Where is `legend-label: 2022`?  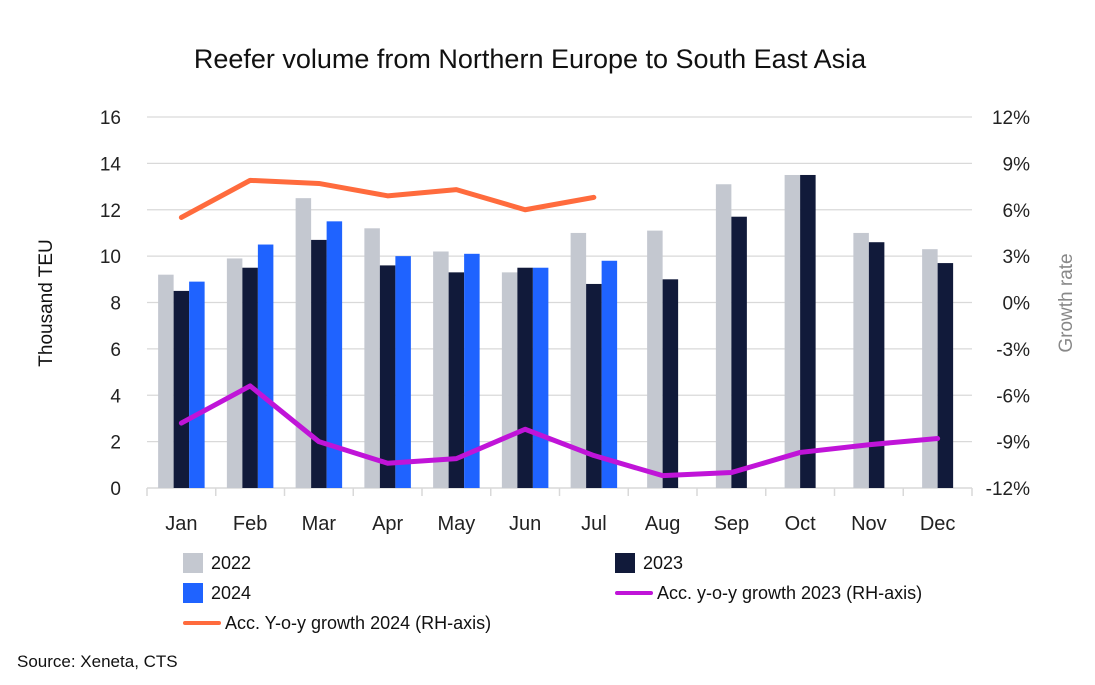 legend-label: 2022 is located at coordinates (231, 562).